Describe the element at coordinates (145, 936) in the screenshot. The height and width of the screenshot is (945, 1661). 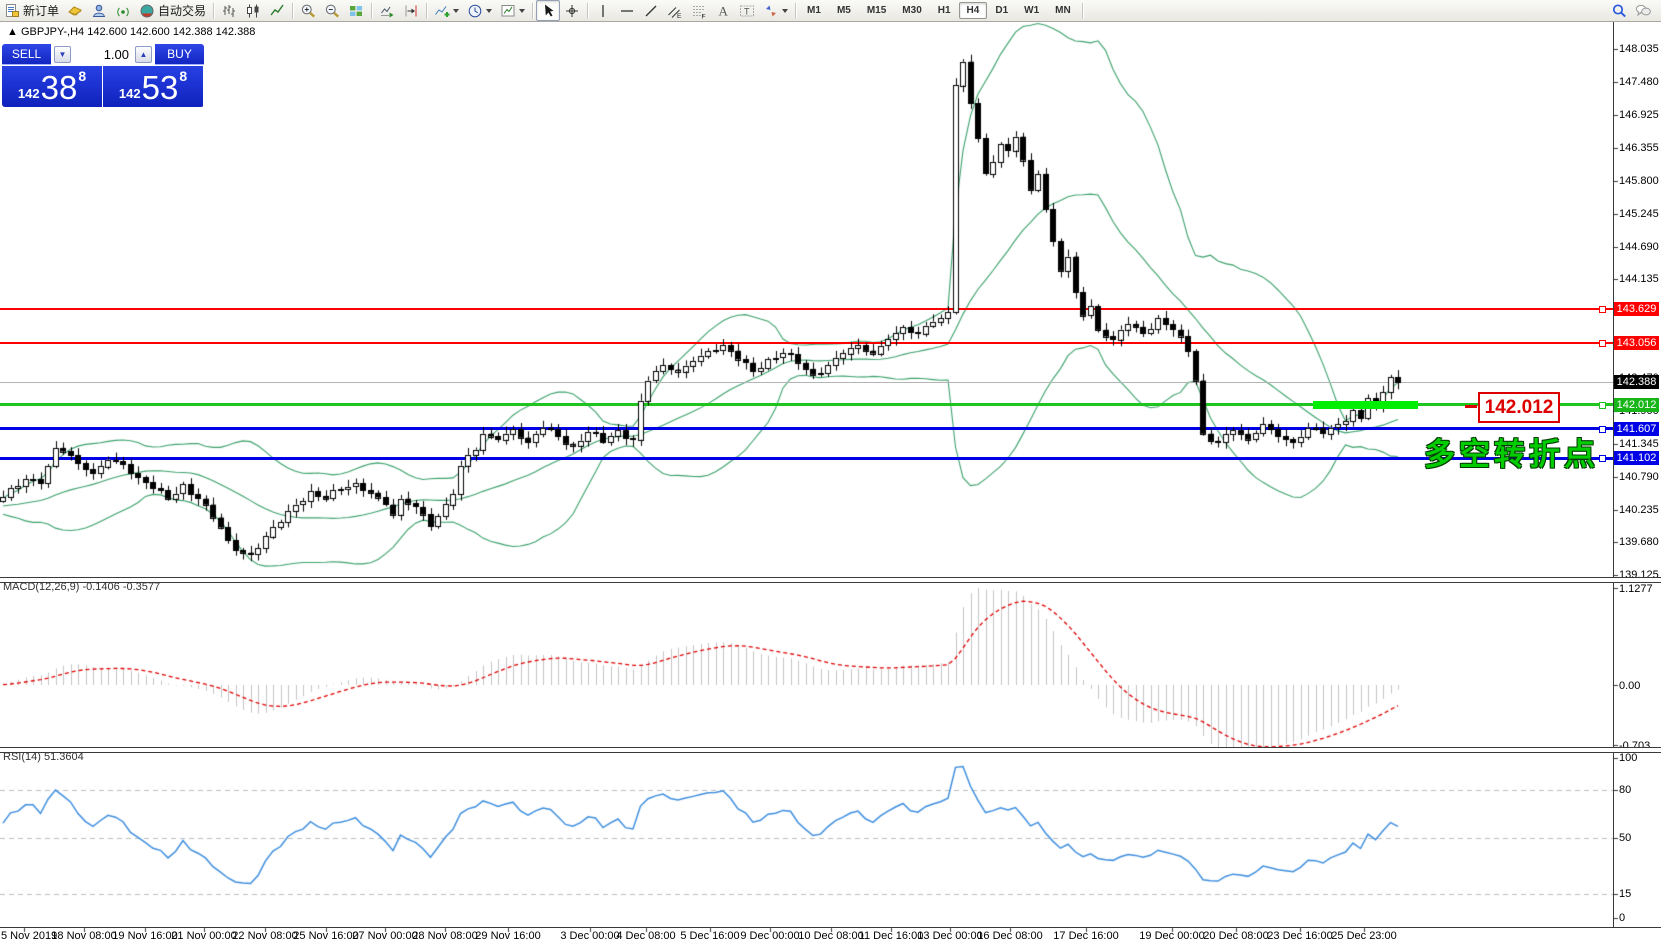
I see `time-tick-label: 19 Nov 16:00` at that location.